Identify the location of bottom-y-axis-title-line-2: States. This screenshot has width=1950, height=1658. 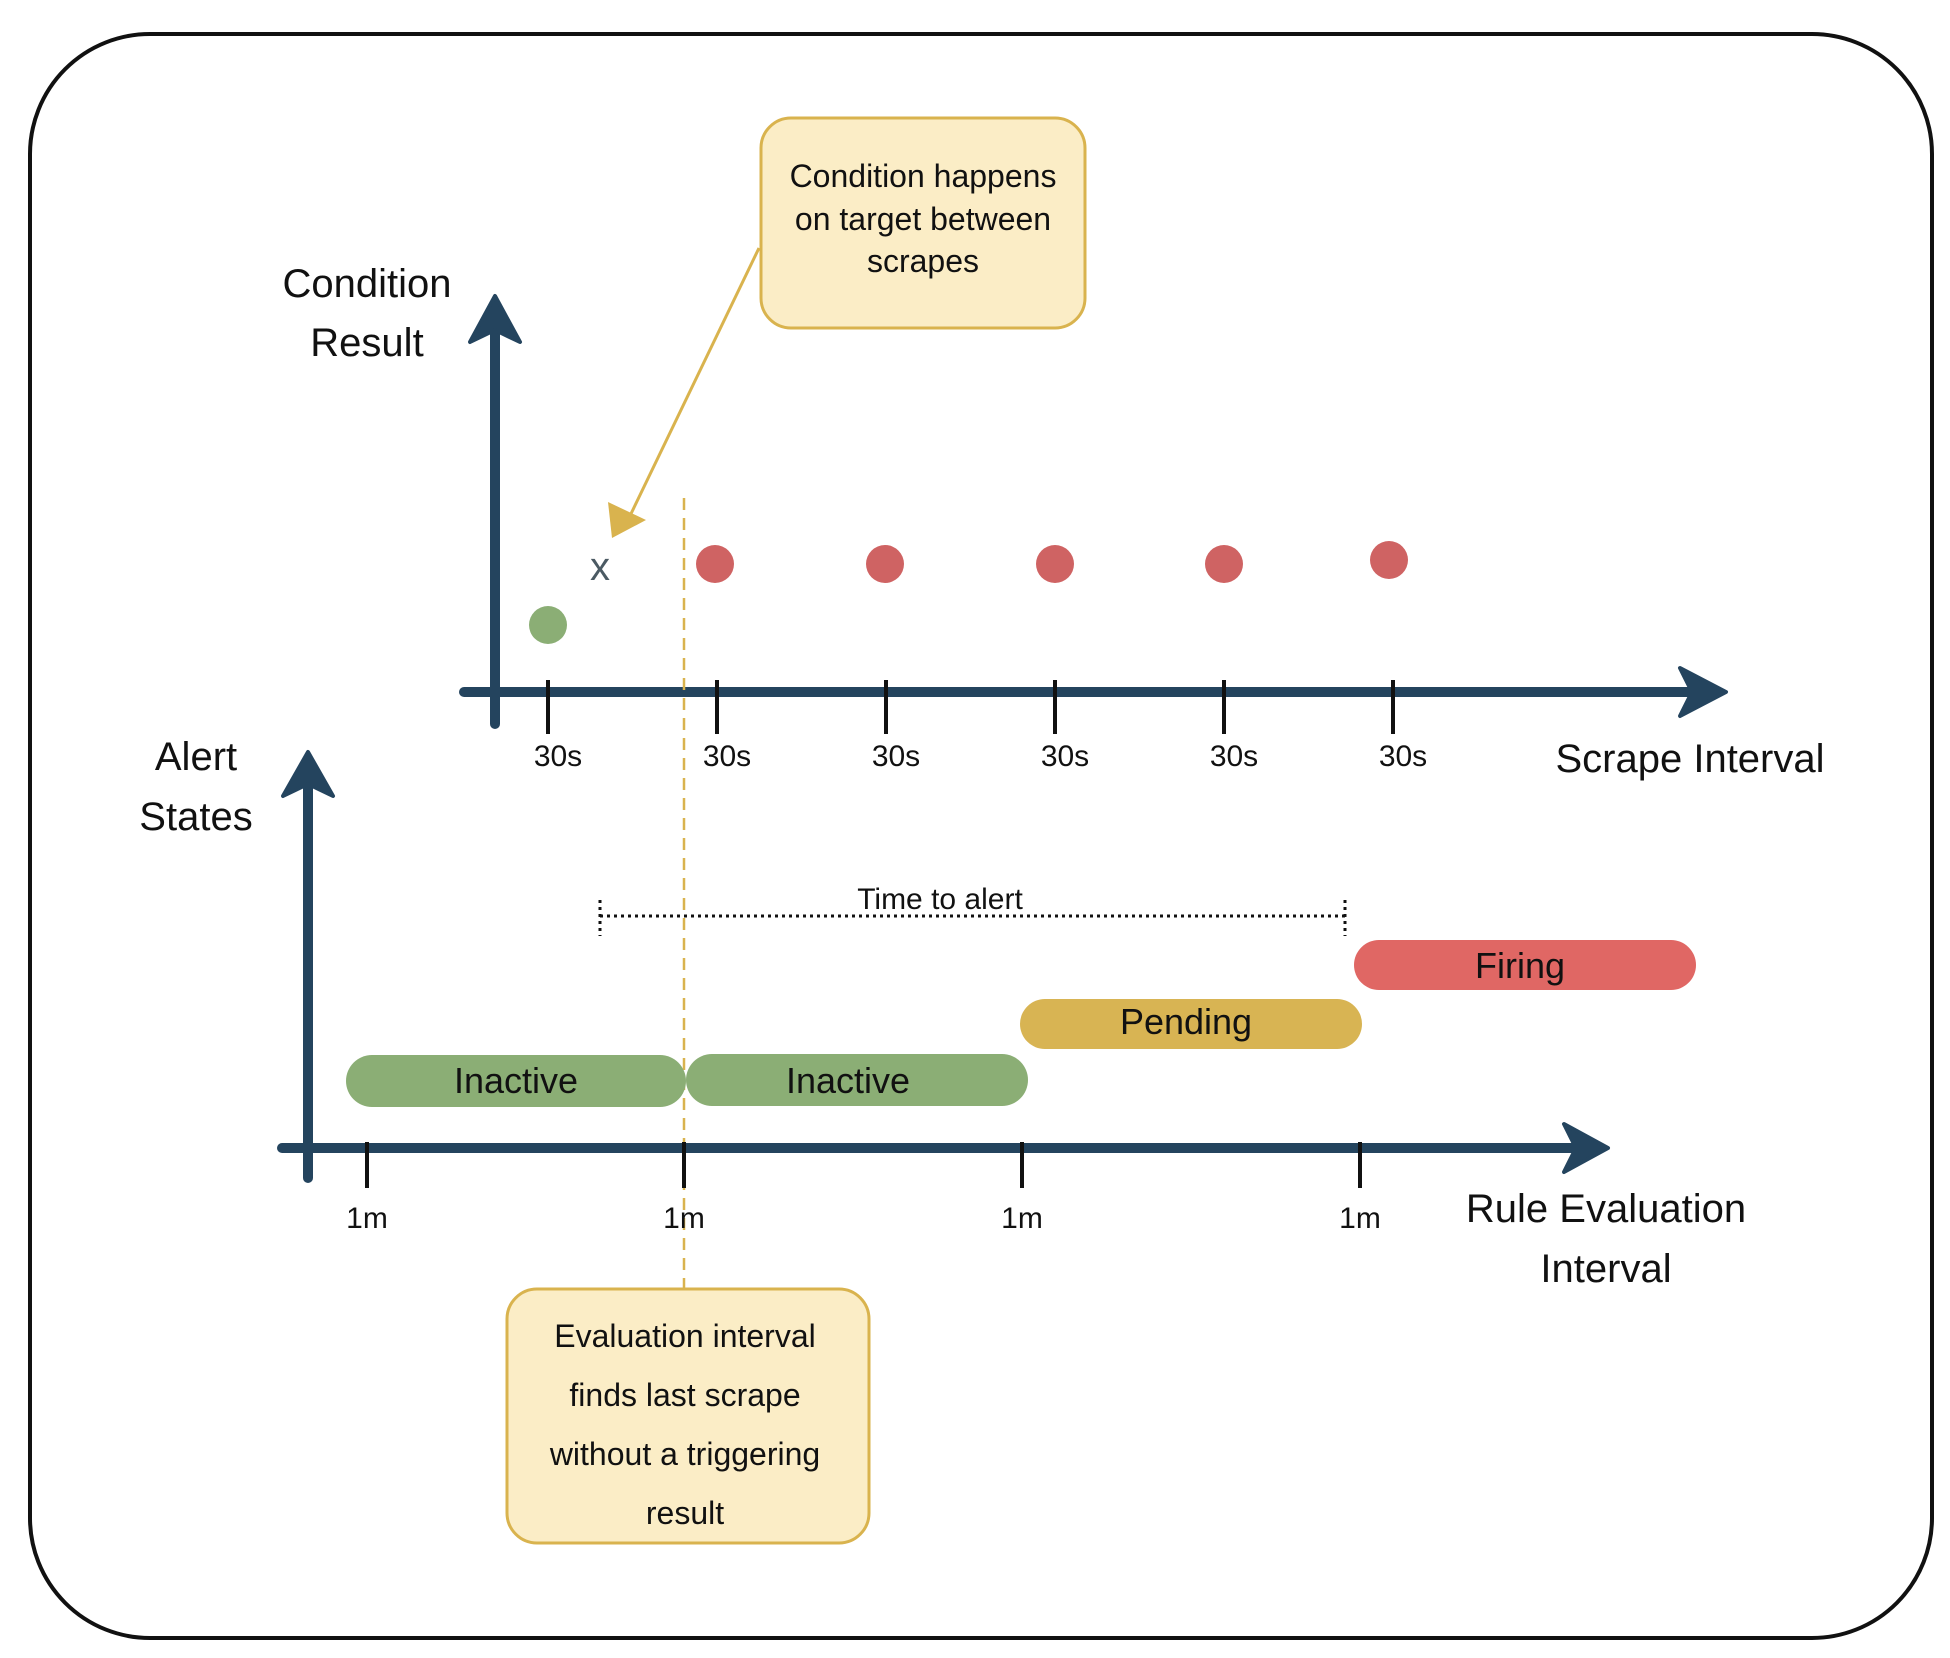
(195, 817).